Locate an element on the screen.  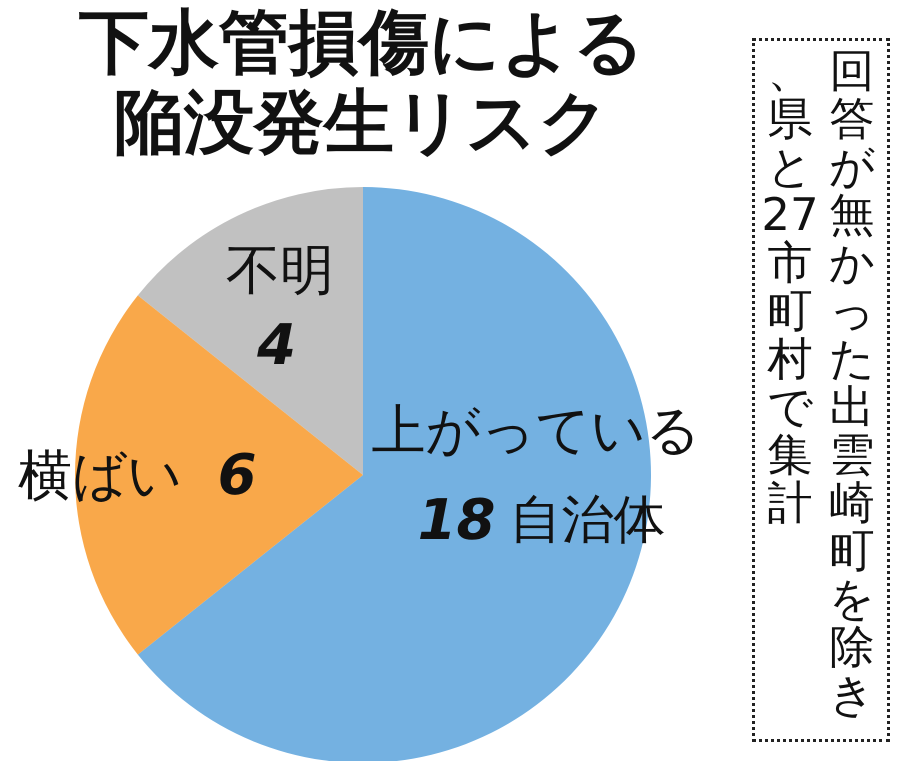
slice-label: 不明 is located at coordinates (280, 270).